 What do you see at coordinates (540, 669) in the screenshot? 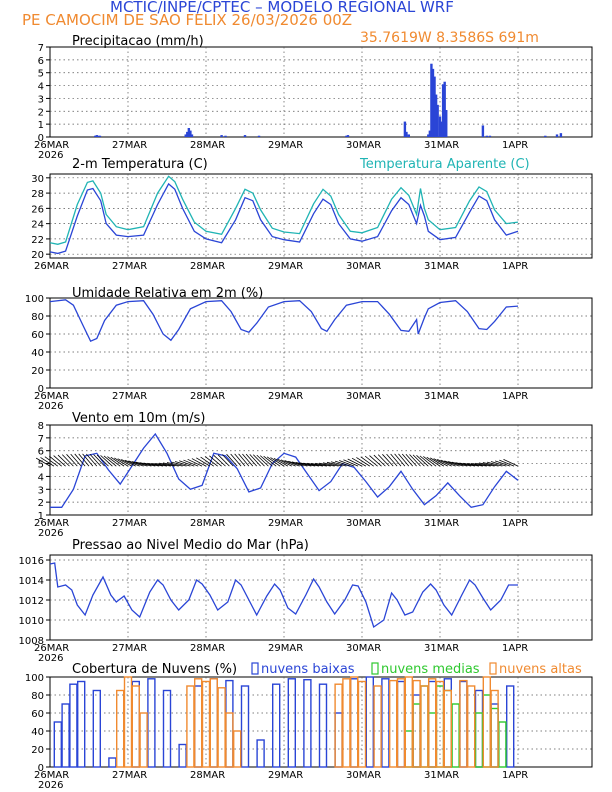
I see `legend-label: nuvens altas` at bounding box center [540, 669].